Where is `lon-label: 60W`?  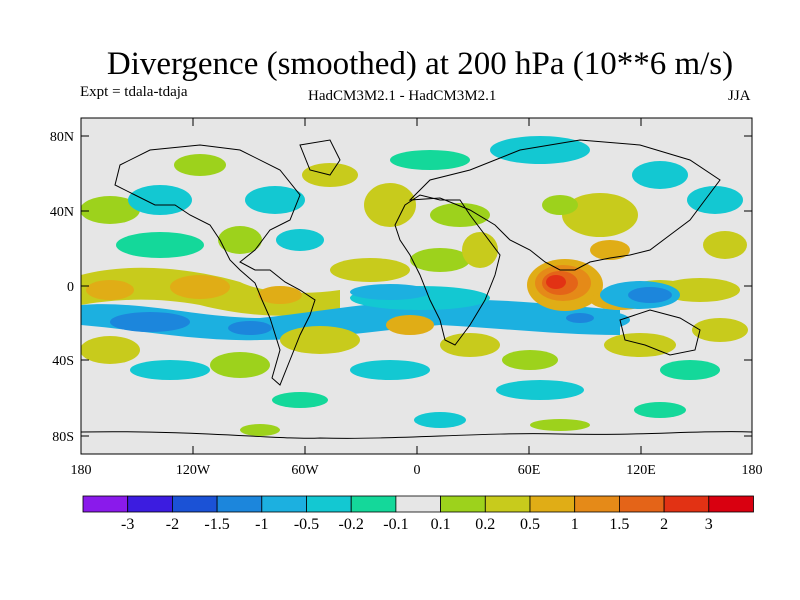 lon-label: 60W is located at coordinates (305, 470).